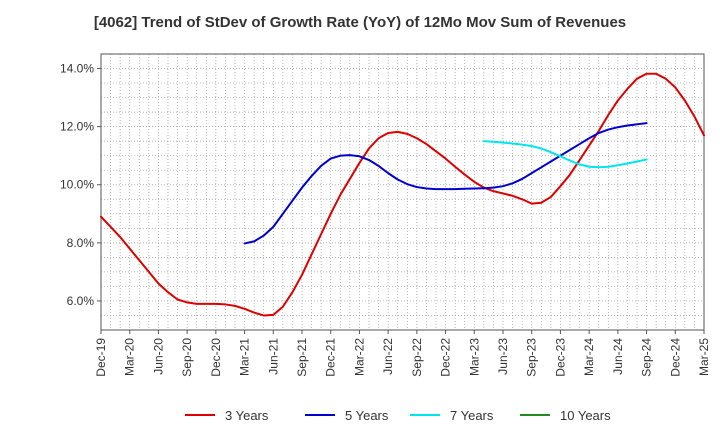 The height and width of the screenshot is (440, 720). I want to click on x-tick-label: Dec-24, so click(675, 357).